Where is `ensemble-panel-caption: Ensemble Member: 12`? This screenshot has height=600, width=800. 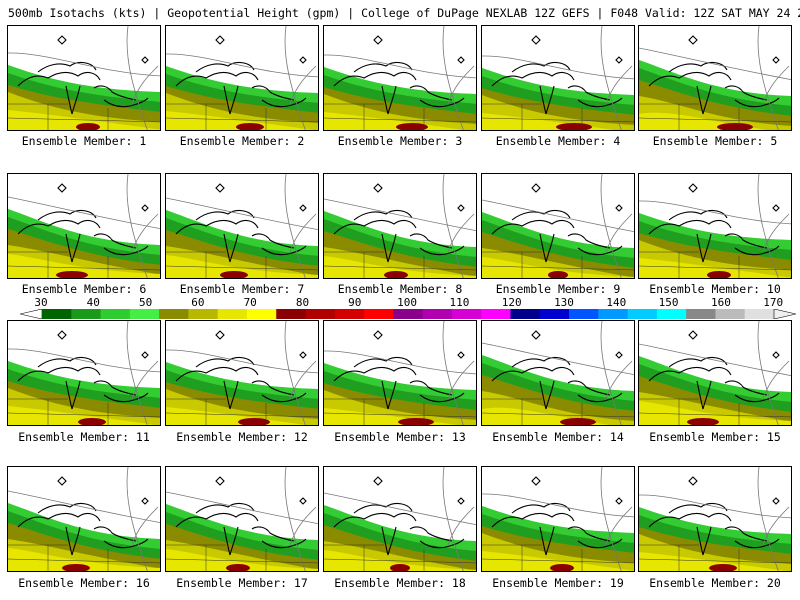 ensemble-panel-caption: Ensemble Member: 12 is located at coordinates (242, 437).